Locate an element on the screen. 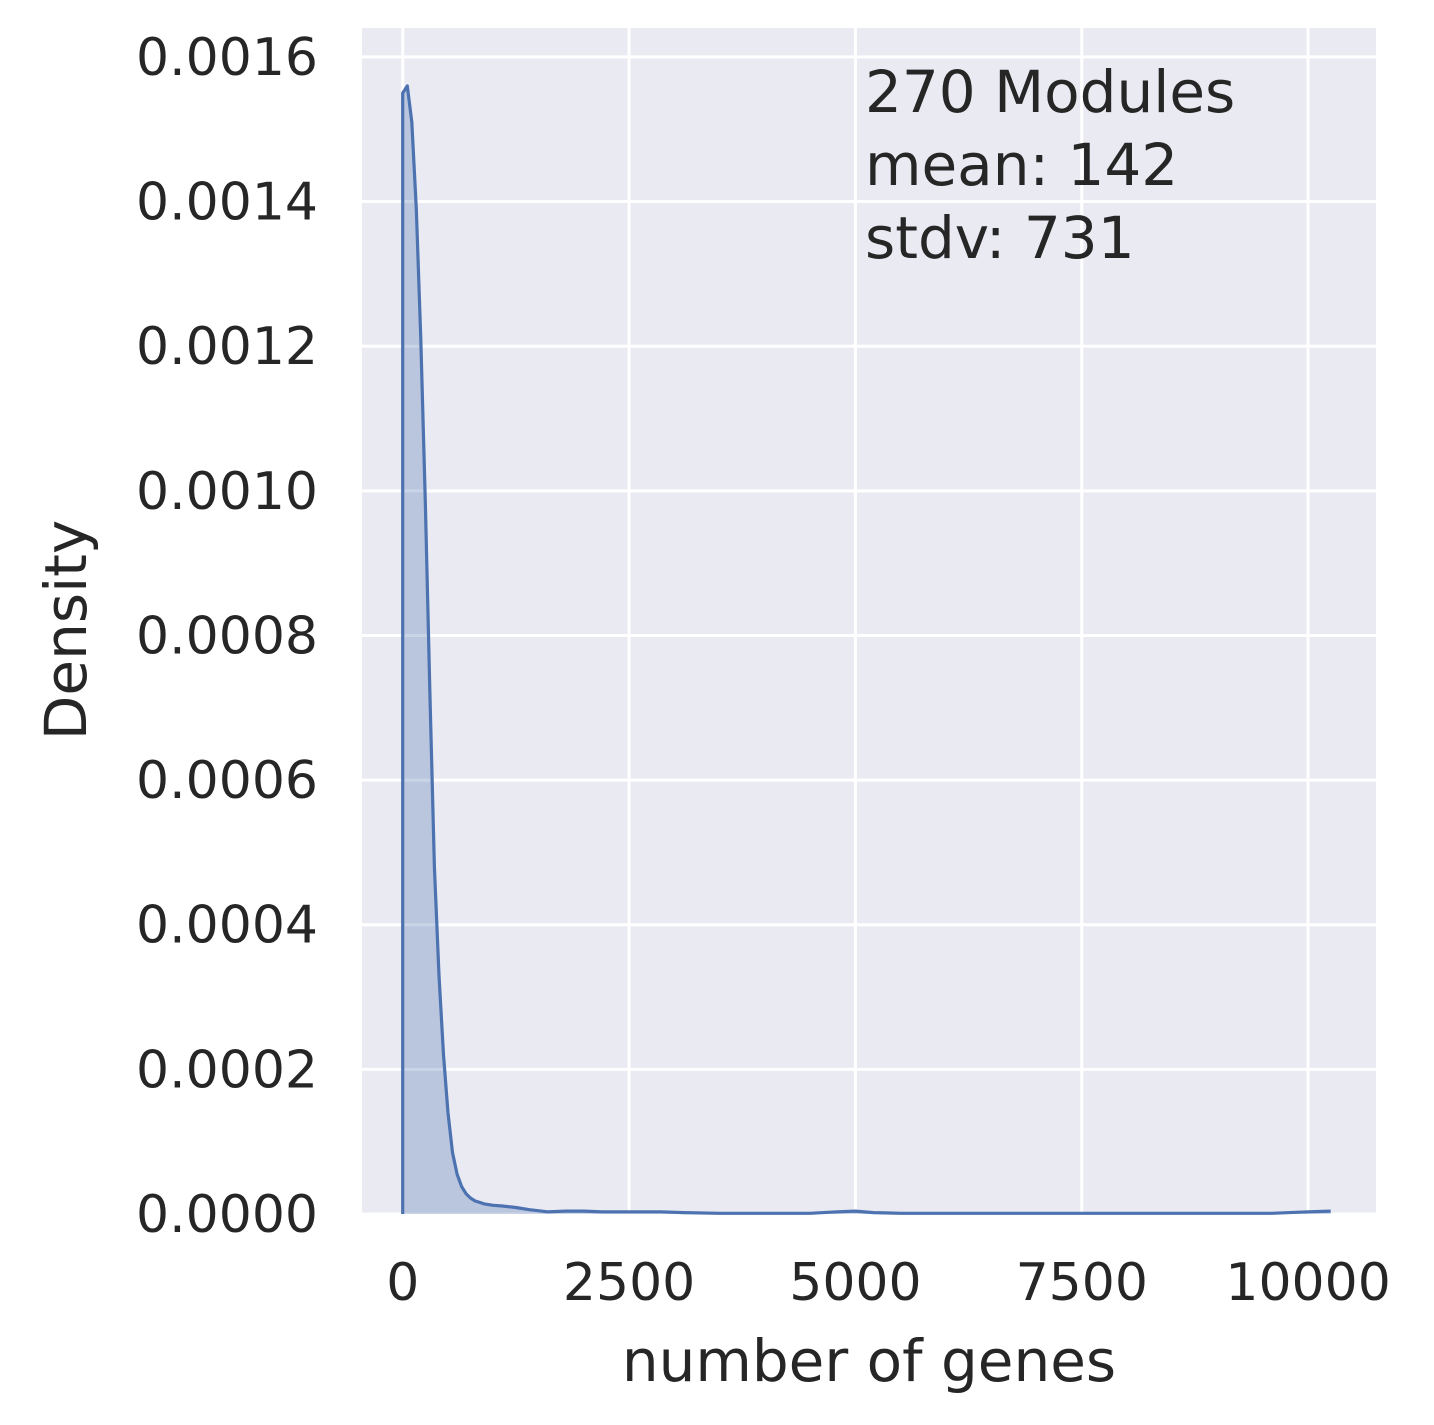 The width and height of the screenshot is (1434, 1425). y-tick-label: 0.0004 is located at coordinates (227, 926).